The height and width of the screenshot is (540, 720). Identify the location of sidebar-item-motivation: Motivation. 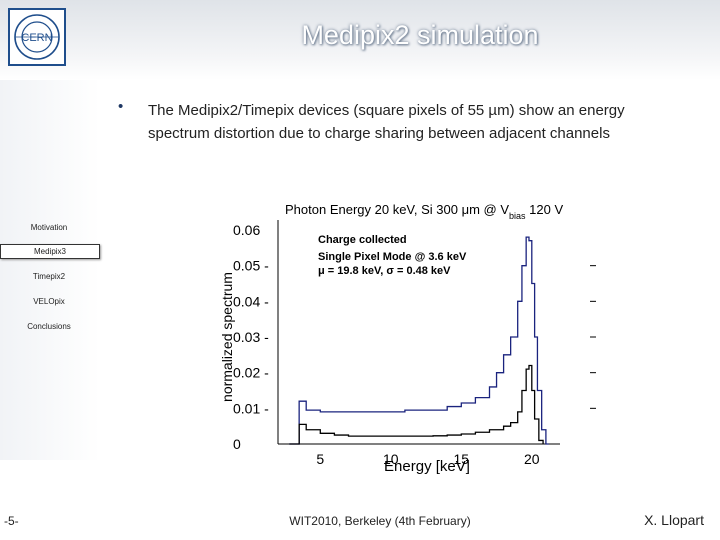
(49, 227).